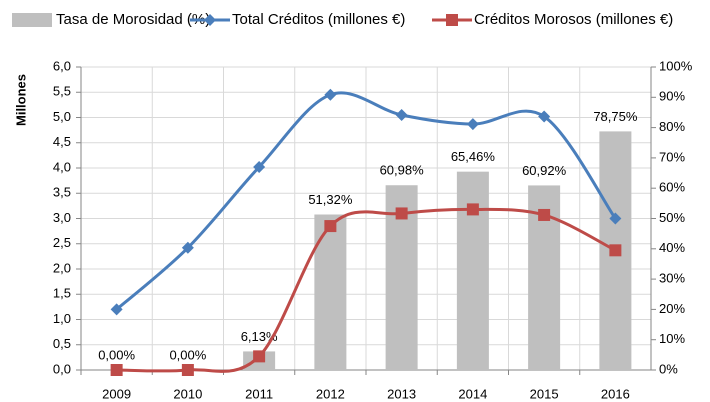  I want to click on y-tick-label: 0,5, so click(62, 343).